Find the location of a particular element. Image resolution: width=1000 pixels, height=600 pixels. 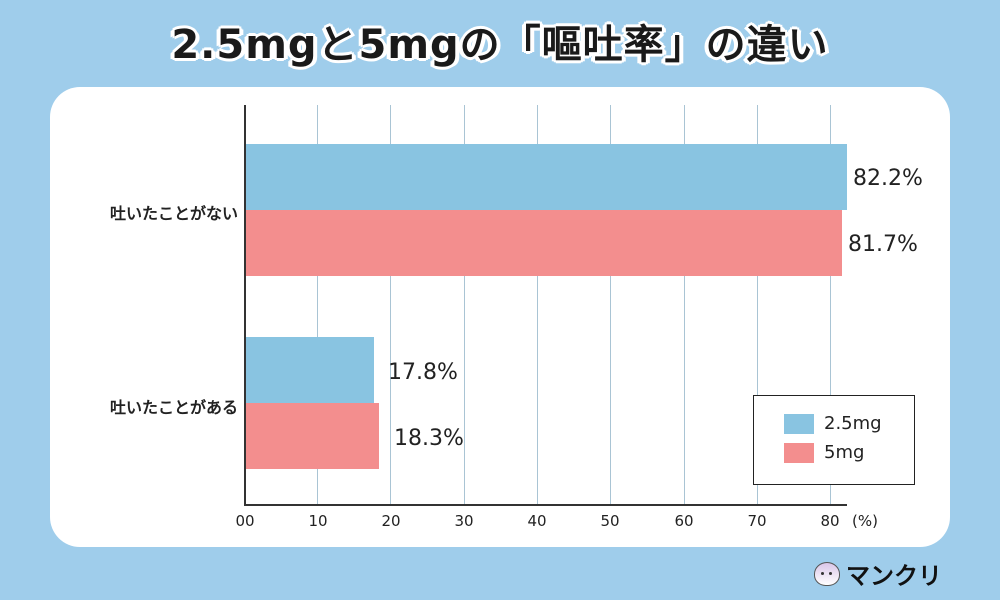

x-tick: 30 is located at coordinates (464, 521).